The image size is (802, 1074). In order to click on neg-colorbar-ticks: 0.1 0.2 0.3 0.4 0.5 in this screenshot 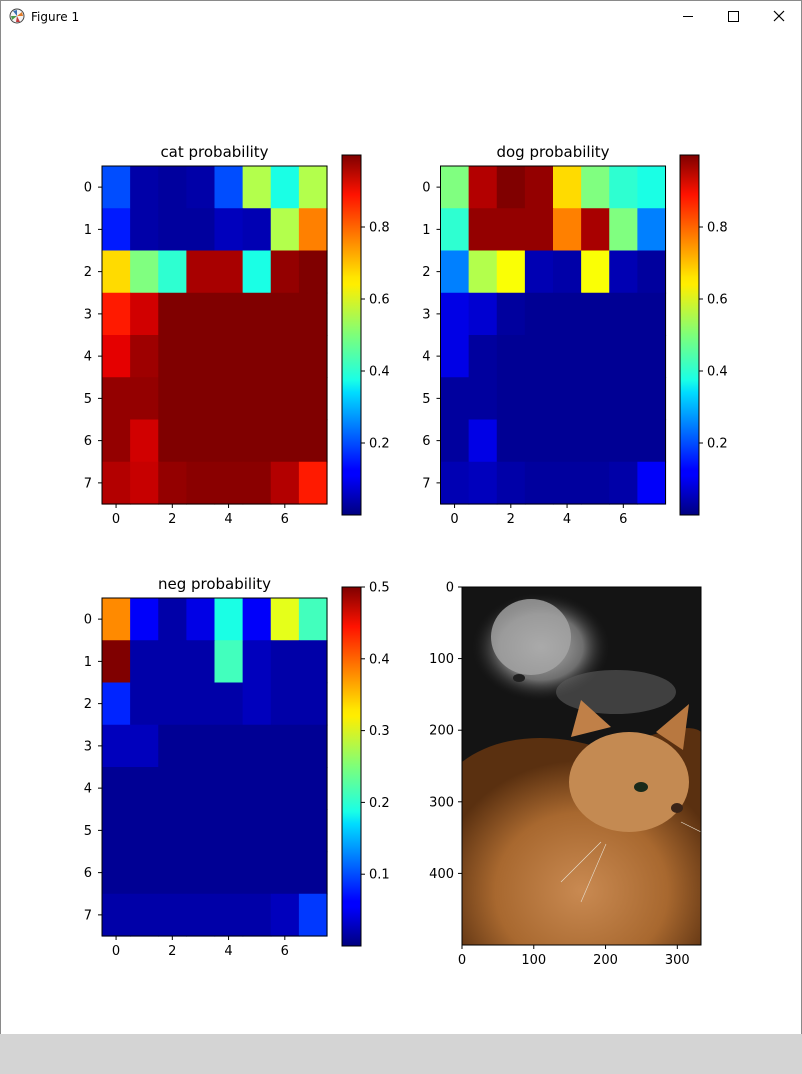, I will do `click(375, 732)`.